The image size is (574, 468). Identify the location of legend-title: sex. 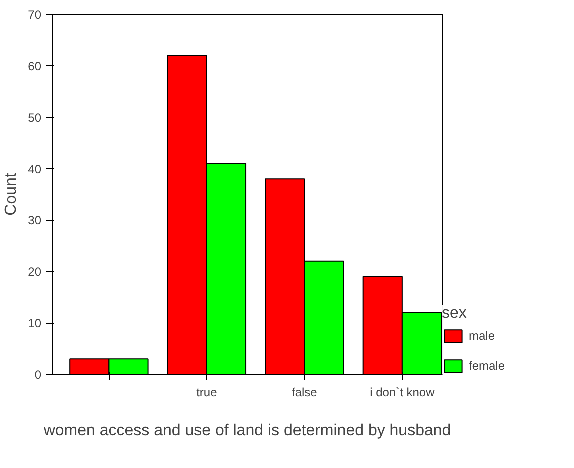
(455, 314).